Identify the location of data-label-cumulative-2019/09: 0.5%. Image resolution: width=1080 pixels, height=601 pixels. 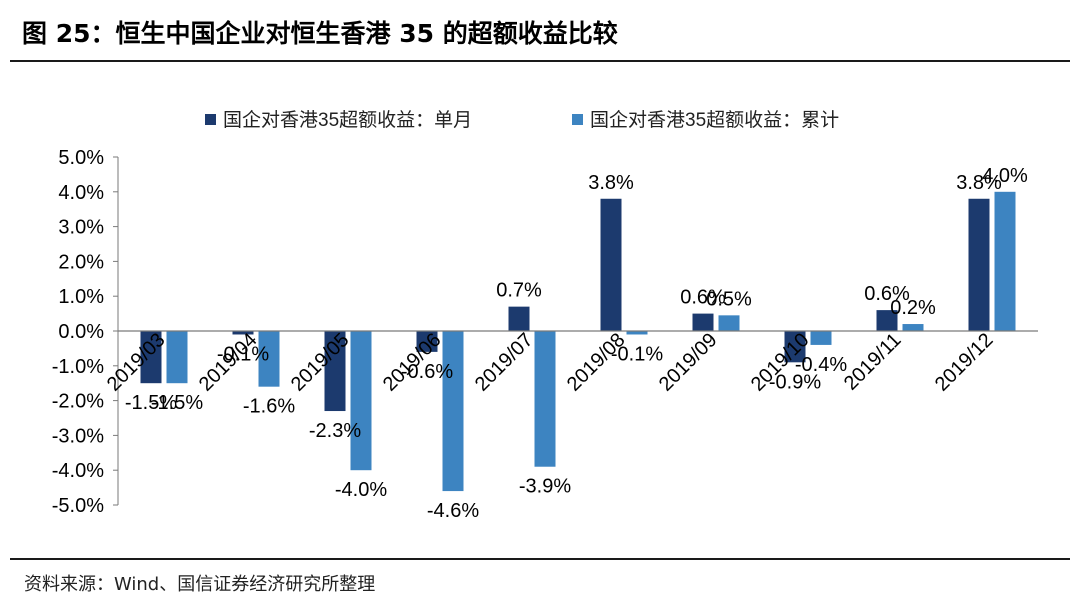
(729, 299).